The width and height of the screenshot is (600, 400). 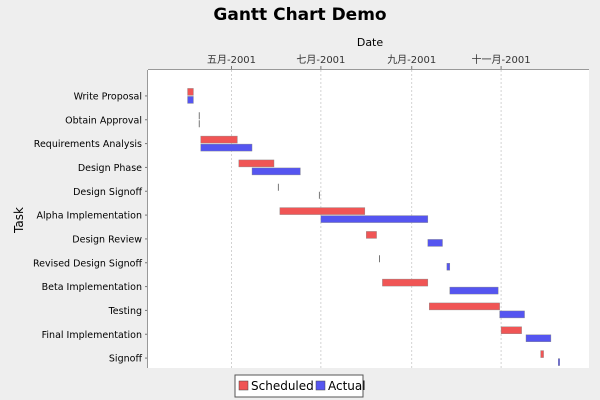 I want to click on legend-box, so click(x=299, y=386).